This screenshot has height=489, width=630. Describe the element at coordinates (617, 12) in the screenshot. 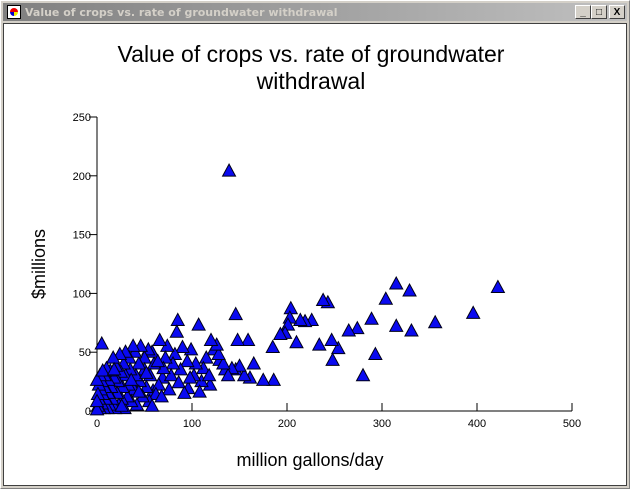

I see `close-button: X` at that location.